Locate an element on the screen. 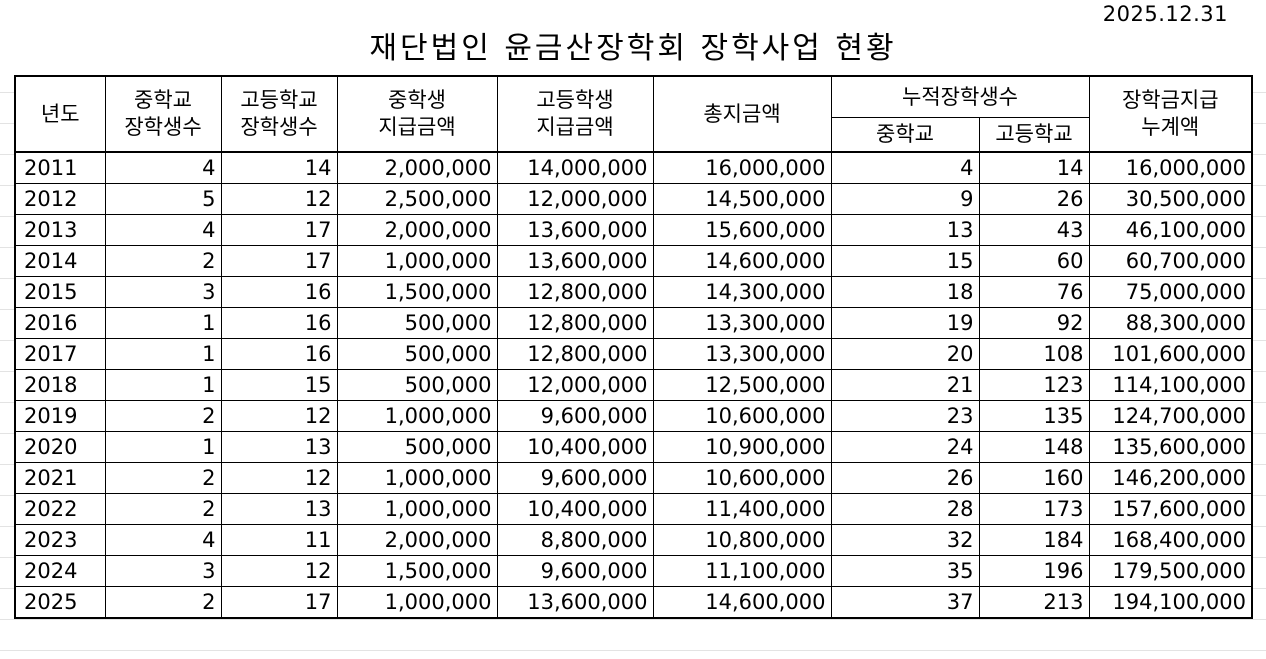  cell-cum-hs: 123 is located at coordinates (1034, 385).